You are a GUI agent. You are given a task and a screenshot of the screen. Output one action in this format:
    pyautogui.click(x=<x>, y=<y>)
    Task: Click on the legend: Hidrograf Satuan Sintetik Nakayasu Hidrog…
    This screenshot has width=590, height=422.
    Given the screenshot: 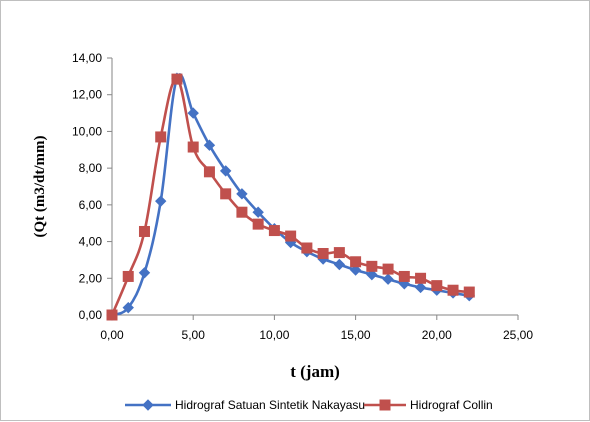 What is the action you would take?
    pyautogui.click(x=309, y=405)
    